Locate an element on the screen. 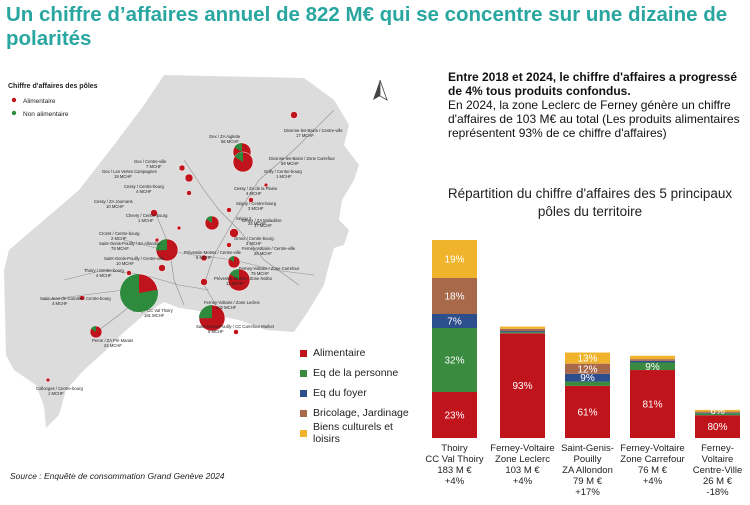 This screenshot has width=750, height=505. category-label: Thoiry is located at coordinates (454, 448).